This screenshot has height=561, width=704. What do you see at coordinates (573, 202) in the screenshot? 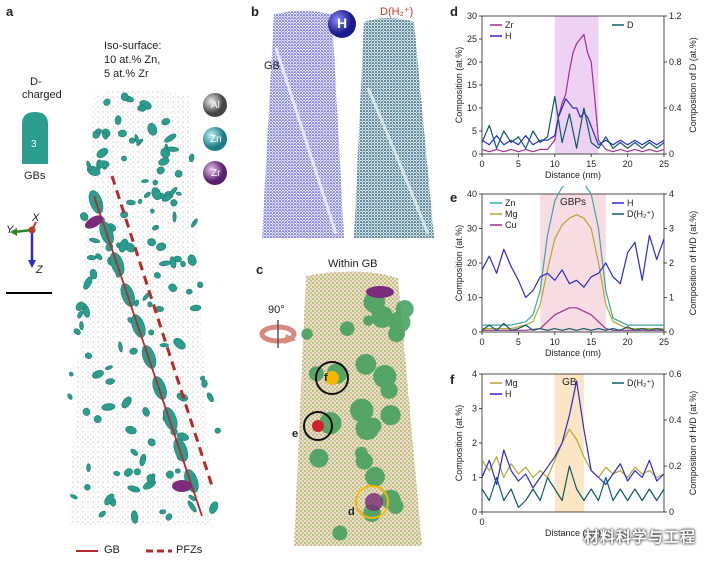
I see `chart-title: GBPs` at bounding box center [573, 202].